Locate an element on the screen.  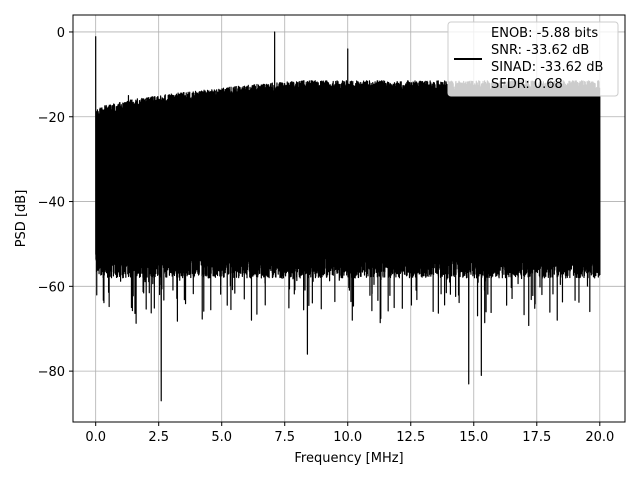
x-tick-label: 10.0 is located at coordinates (347, 437).